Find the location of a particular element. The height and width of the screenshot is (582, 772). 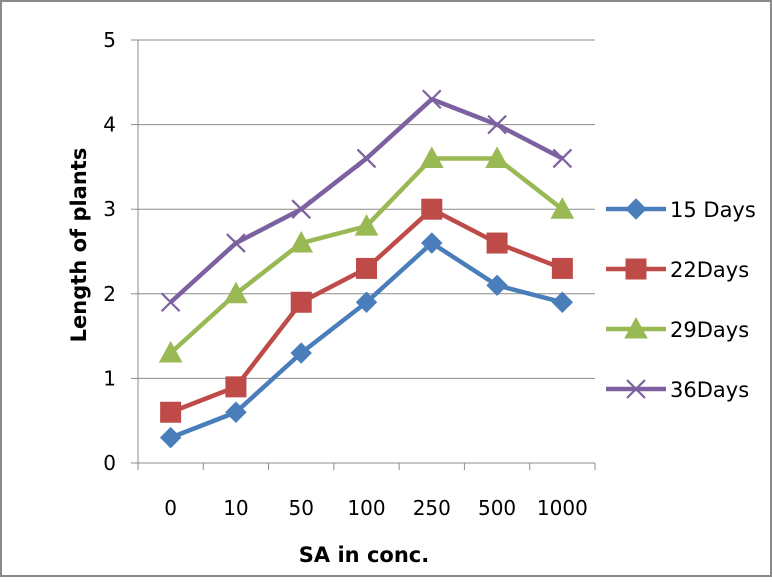

legend: 15 Days 22Days 29Days 36Days is located at coordinates (681, 300).